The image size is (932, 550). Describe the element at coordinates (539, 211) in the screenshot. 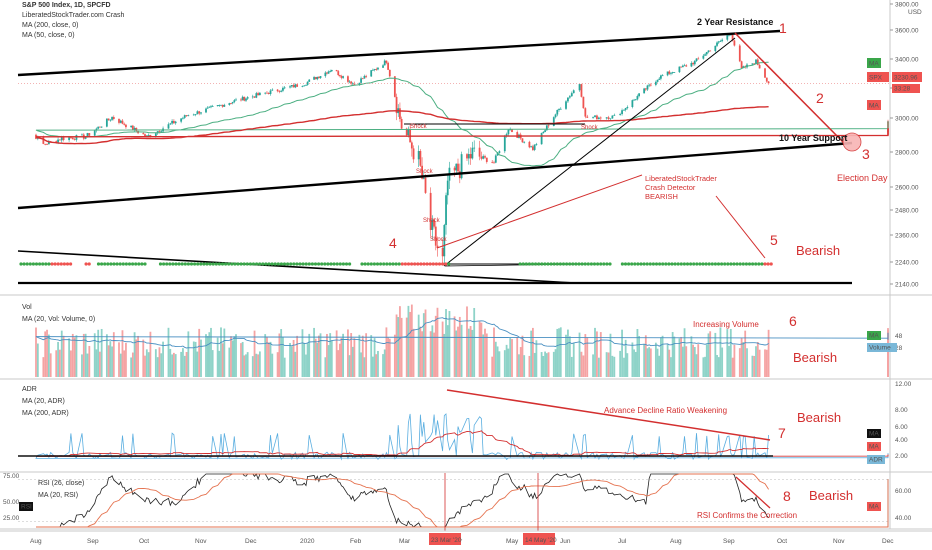

I see `crash-detector-arrow-left` at that location.